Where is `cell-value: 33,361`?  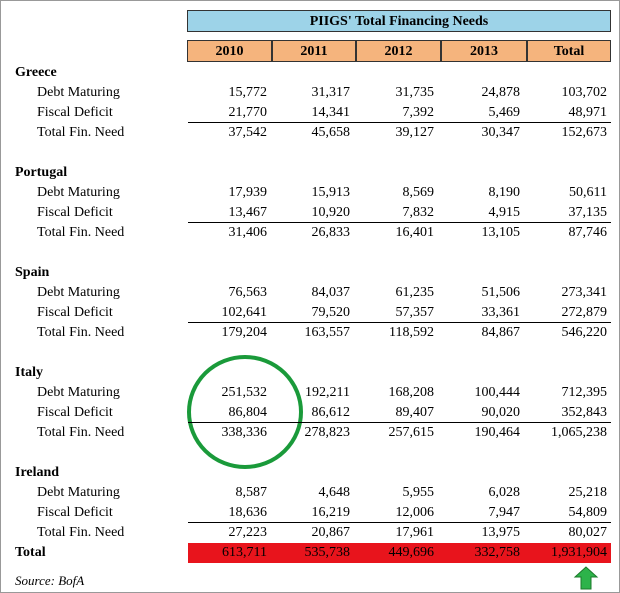 cell-value: 33,361 is located at coordinates (501, 312).